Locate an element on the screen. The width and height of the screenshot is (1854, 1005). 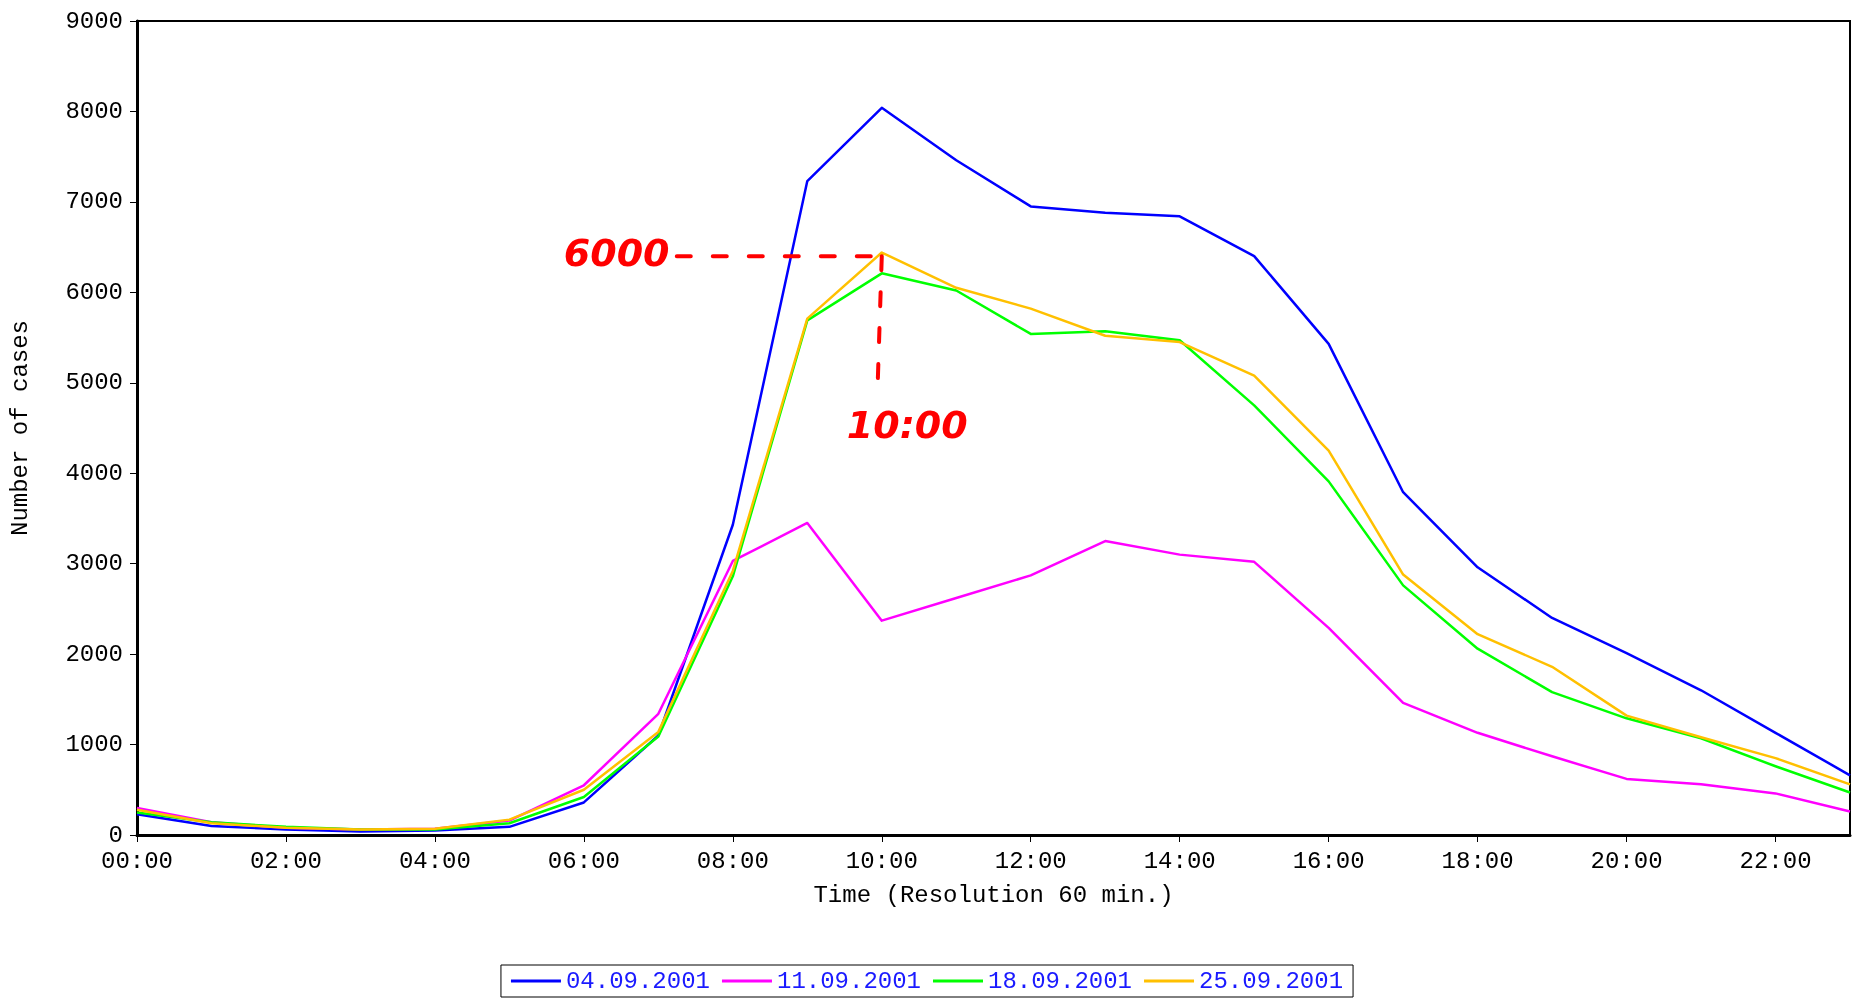
legend-label: 11.09.2001 is located at coordinates (849, 981).